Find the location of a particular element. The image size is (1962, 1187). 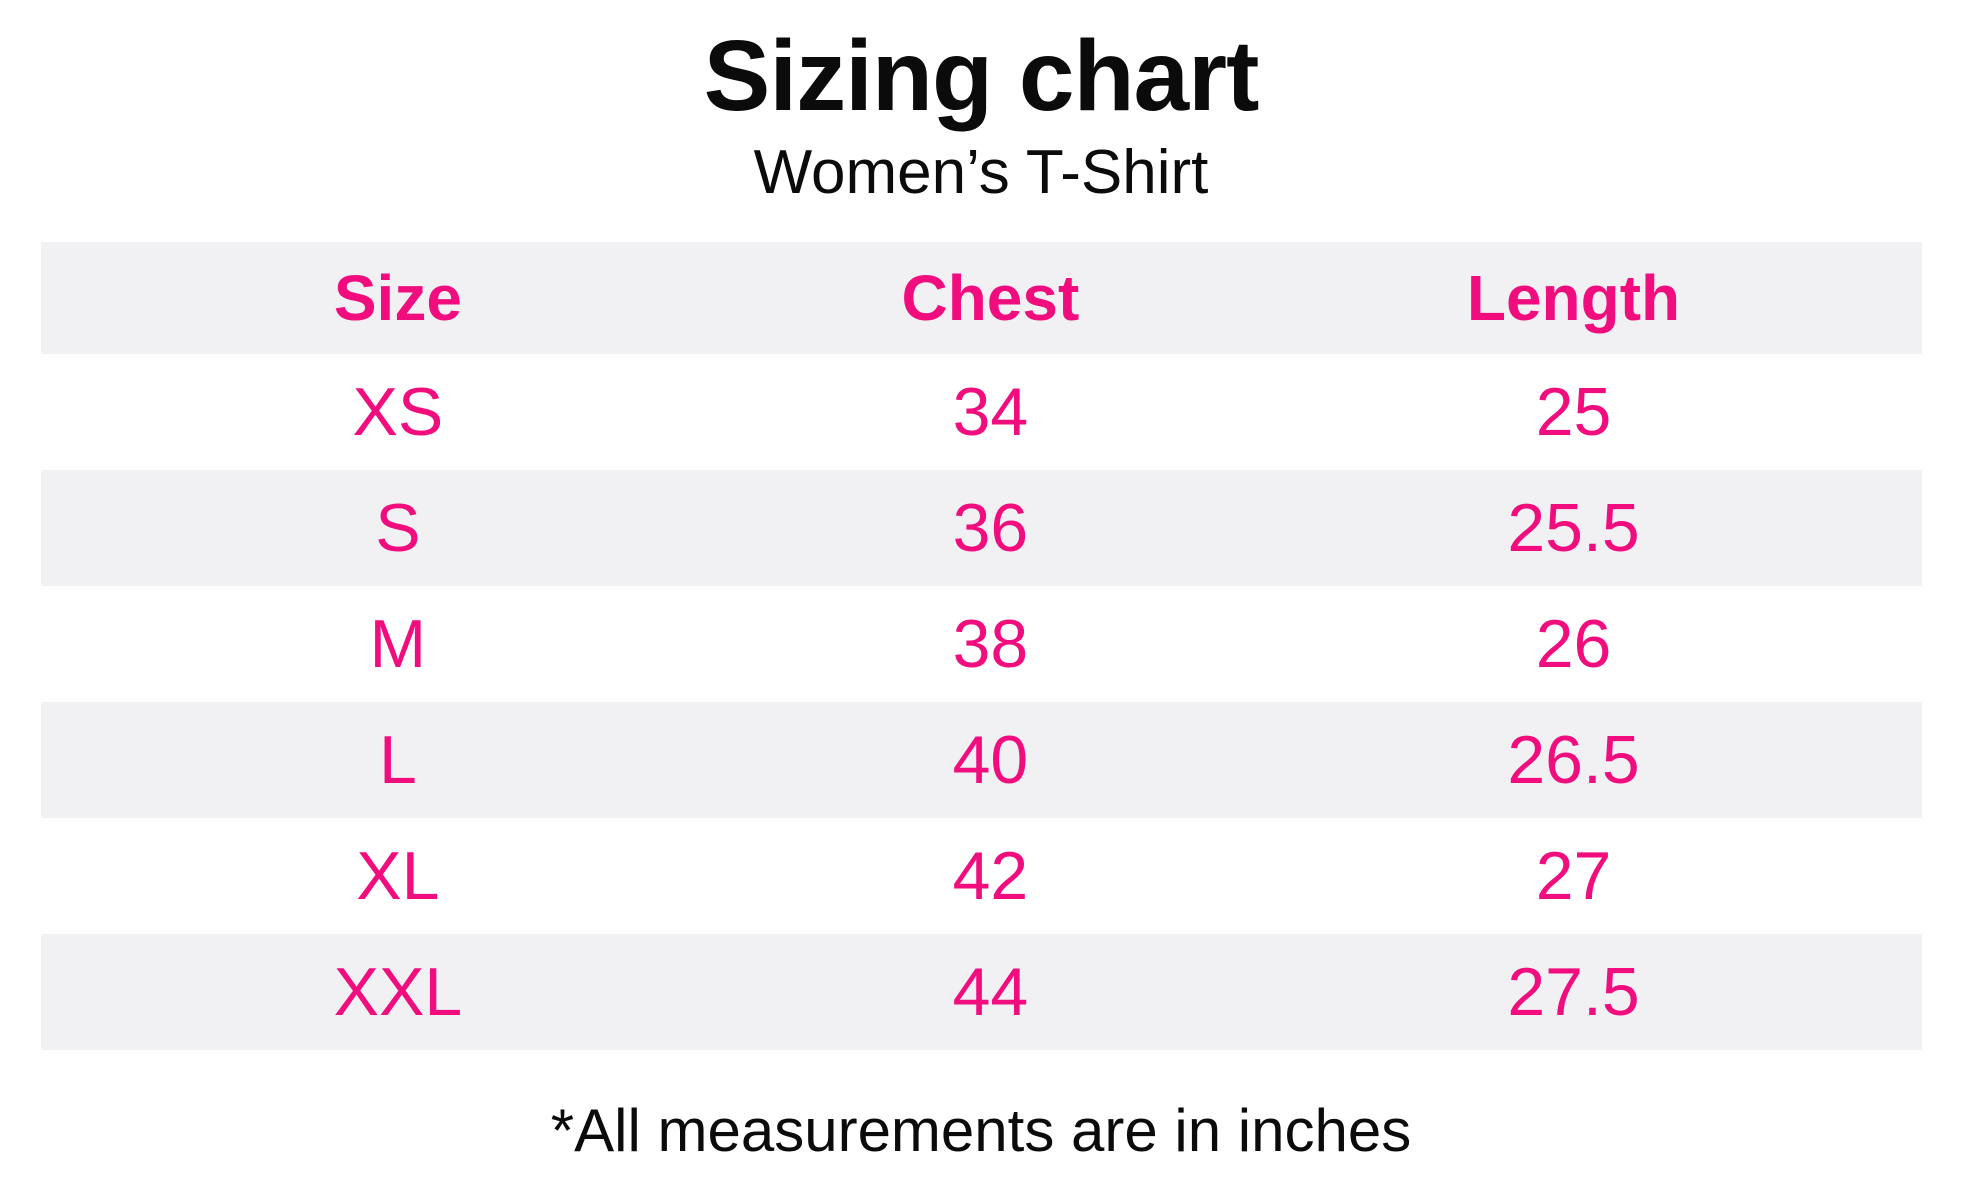

cell-length: 26 is located at coordinates (1573, 644).